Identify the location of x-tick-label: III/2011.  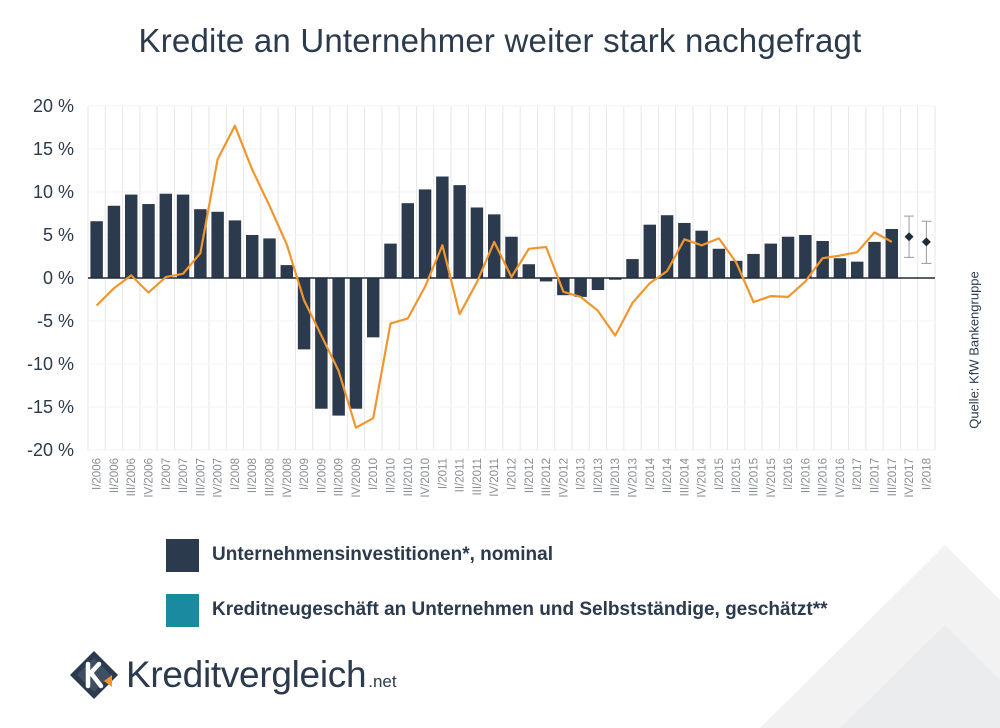
(478, 477).